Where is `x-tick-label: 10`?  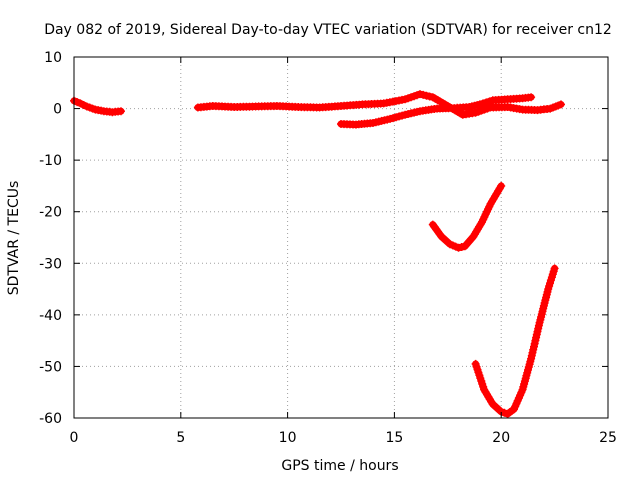
x-tick-label: 10 is located at coordinates (288, 438).